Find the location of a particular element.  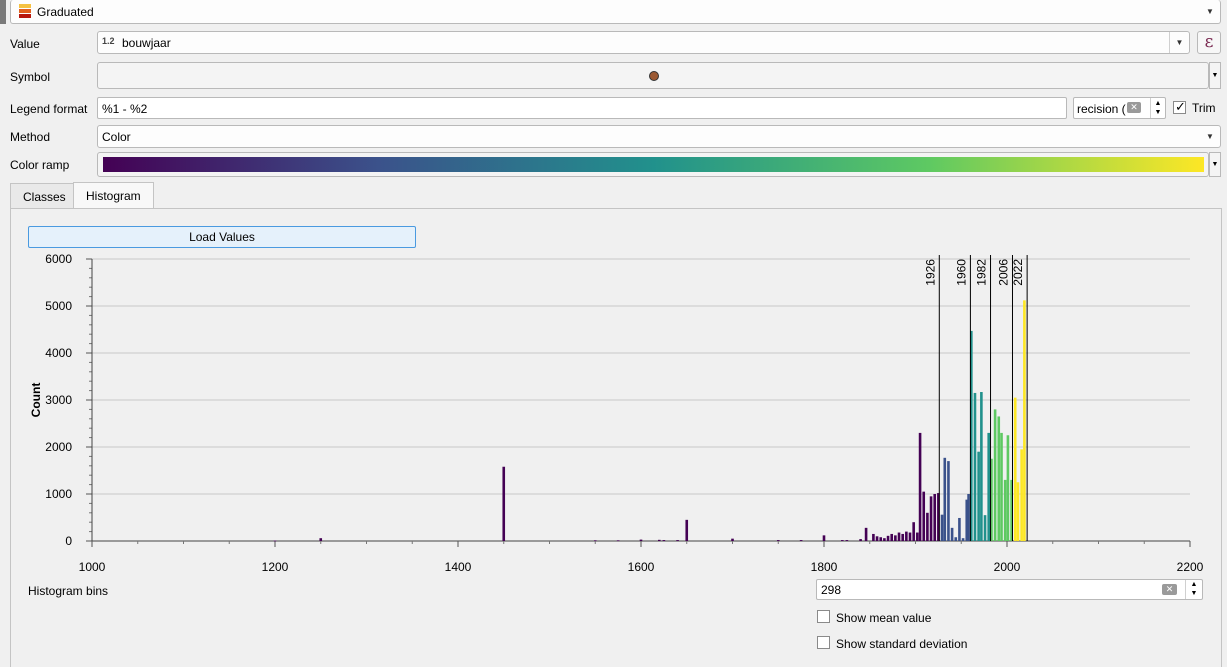

show-stddev-checkbox is located at coordinates (823, 642).